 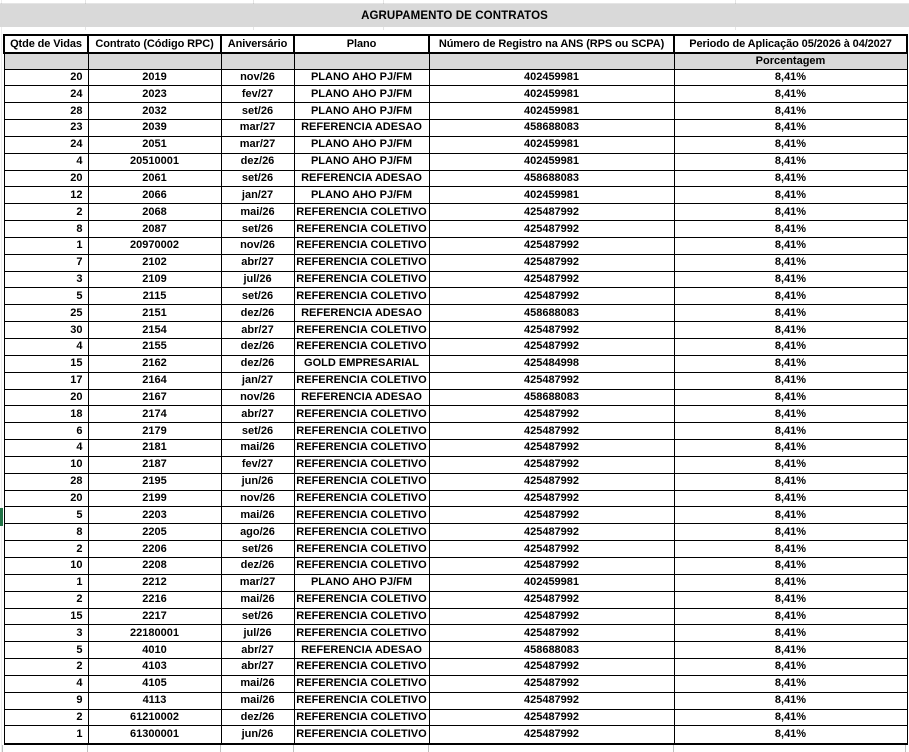 I want to click on cell-contrato: 2151, so click(x=154, y=313).